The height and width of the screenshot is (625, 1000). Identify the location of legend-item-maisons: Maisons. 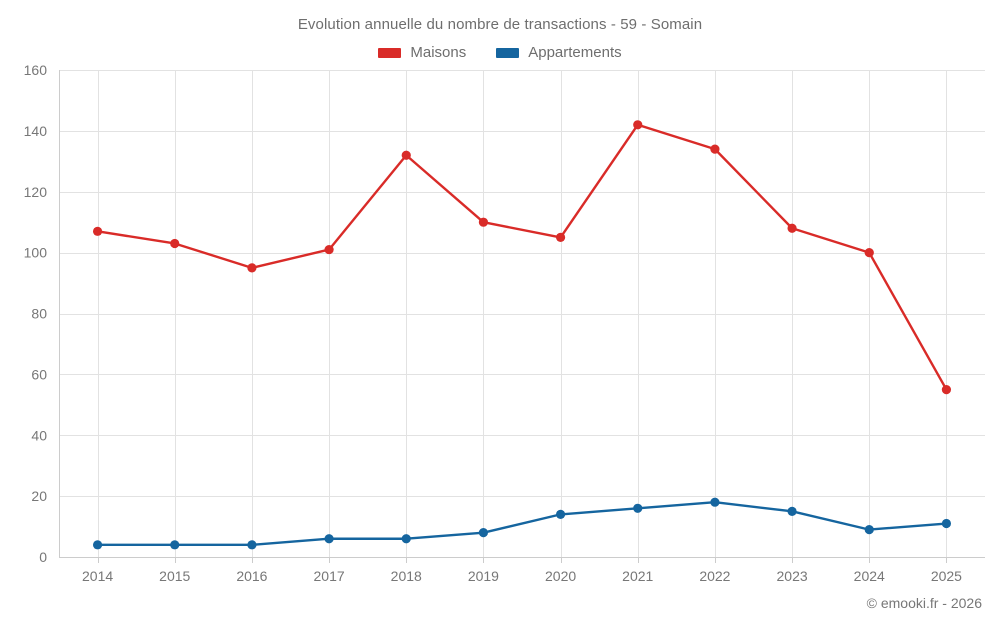
(422, 52).